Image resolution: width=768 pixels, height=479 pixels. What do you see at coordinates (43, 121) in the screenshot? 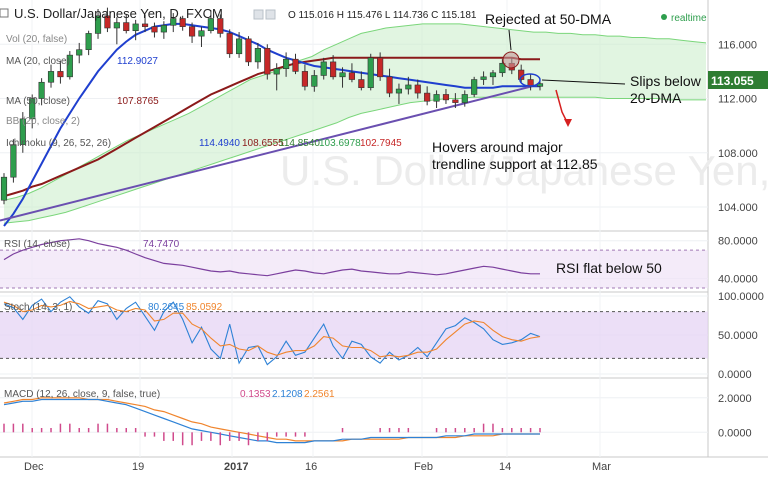
I see `bb-legend: BB (20, close, 2)` at bounding box center [43, 121].